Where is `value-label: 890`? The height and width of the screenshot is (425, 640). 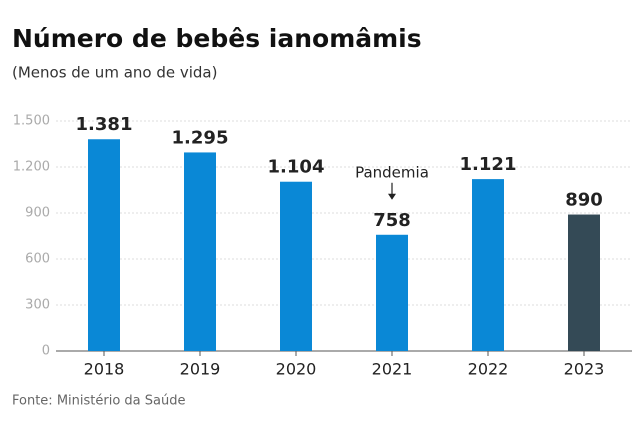 value-label: 890 is located at coordinates (584, 200).